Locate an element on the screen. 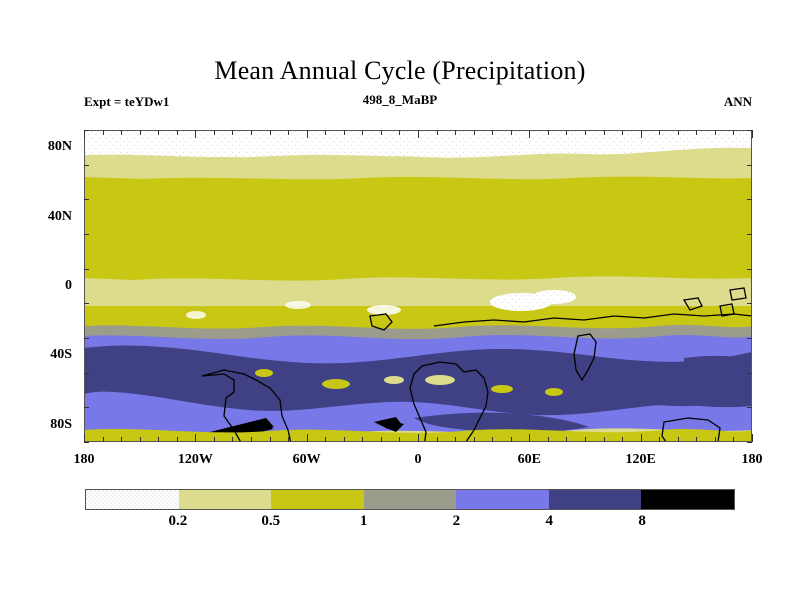 The height and width of the screenshot is (600, 800). colorbar-tick-label: 2 is located at coordinates (456, 521).